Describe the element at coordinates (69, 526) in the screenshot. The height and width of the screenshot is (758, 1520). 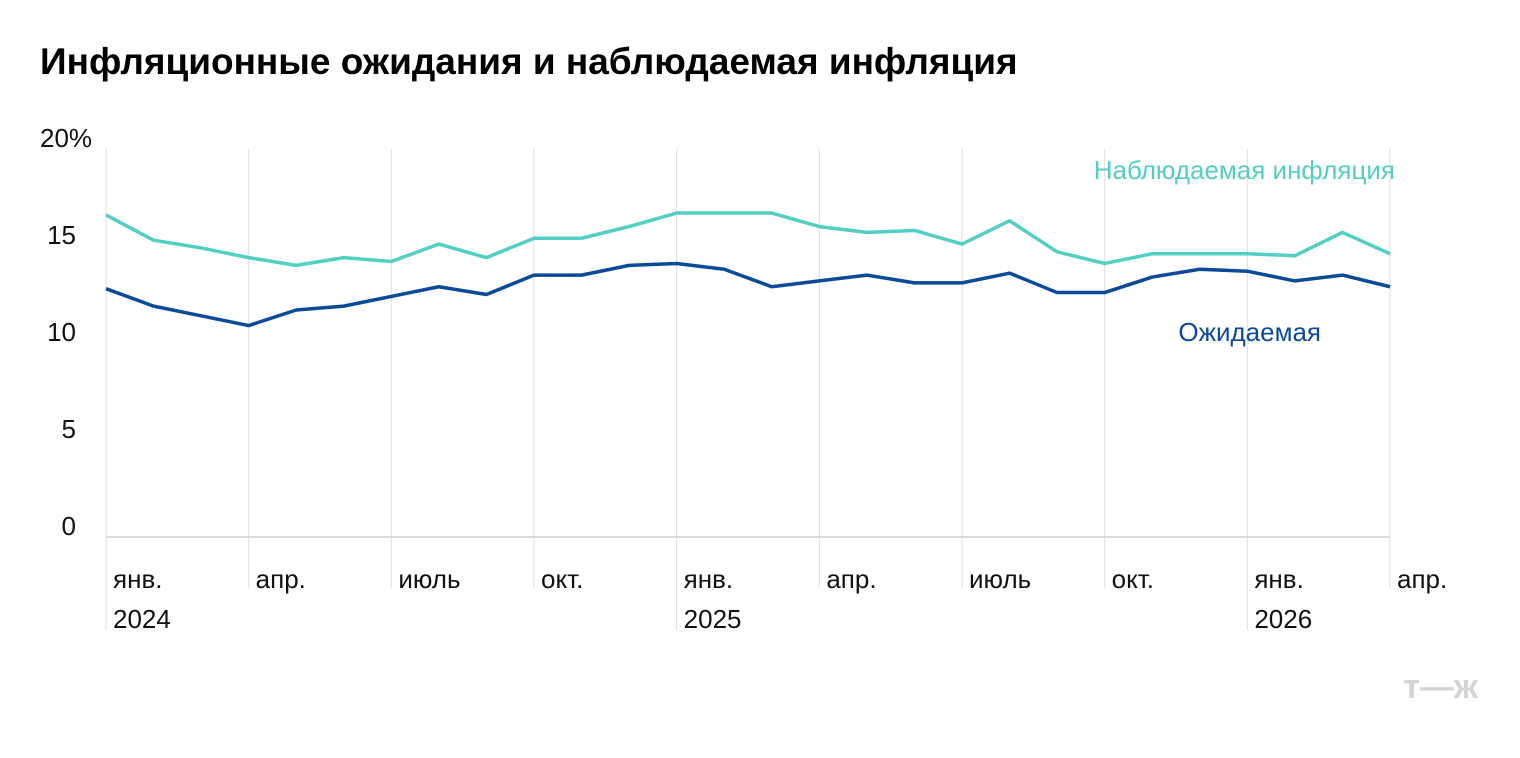
I see `y-tick-label: 0` at that location.